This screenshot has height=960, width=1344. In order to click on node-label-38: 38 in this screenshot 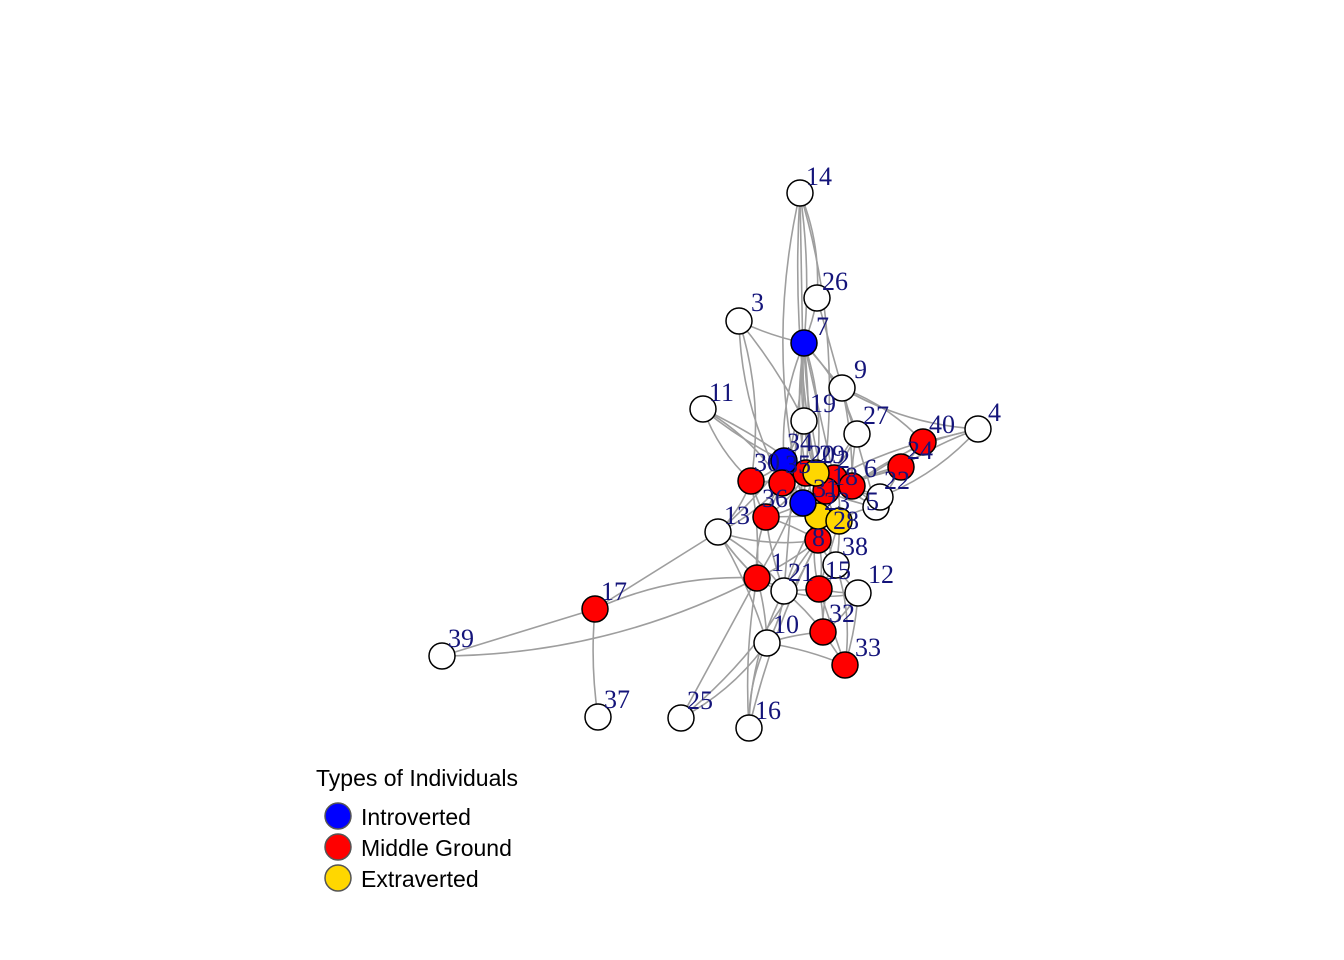, I will do `click(855, 546)`.